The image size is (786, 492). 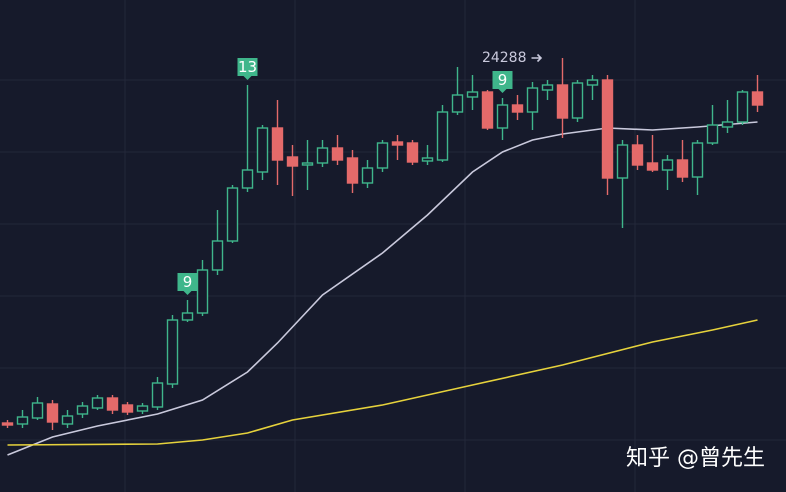 I want to click on high-label: 24288, so click(x=504, y=58).